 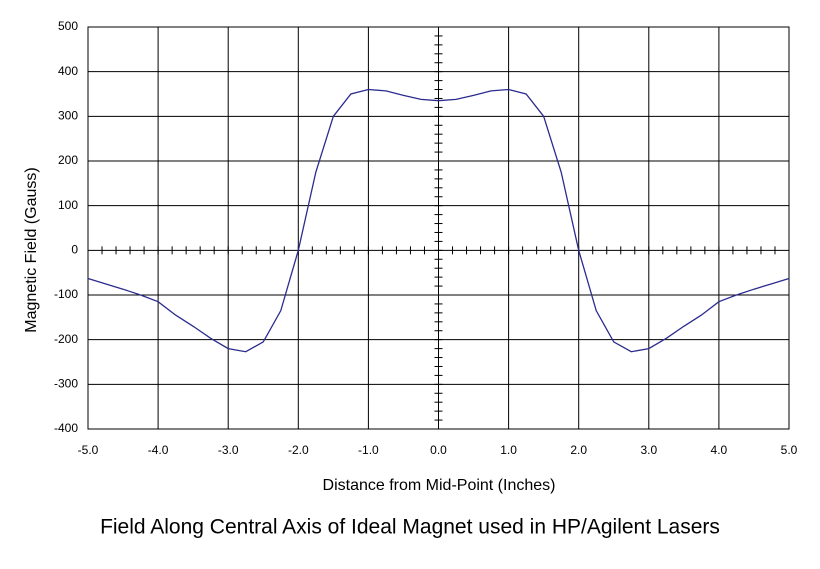 I want to click on y-tick-label: 500, so click(x=68, y=26).